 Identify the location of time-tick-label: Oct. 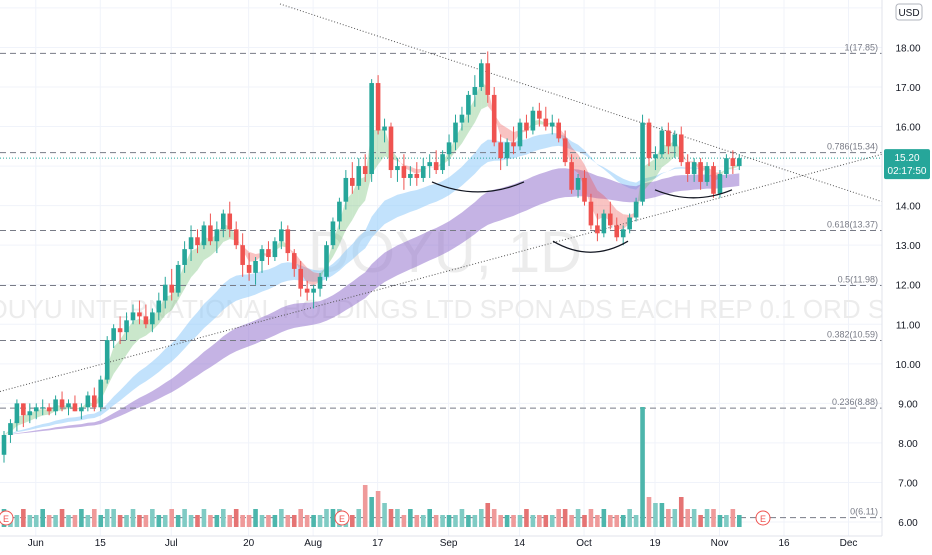
(584, 543).